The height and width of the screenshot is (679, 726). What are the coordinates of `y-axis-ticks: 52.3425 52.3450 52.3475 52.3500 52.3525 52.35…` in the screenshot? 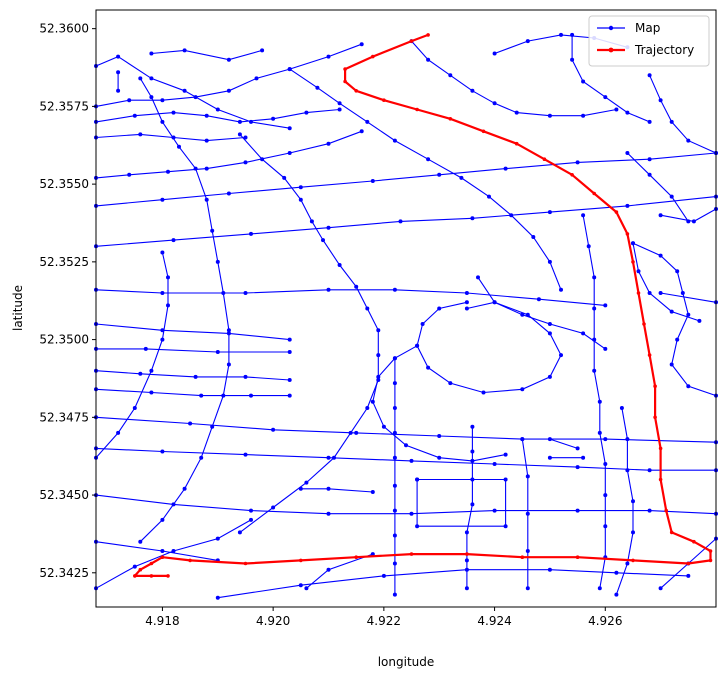 It's located at (67, 301).